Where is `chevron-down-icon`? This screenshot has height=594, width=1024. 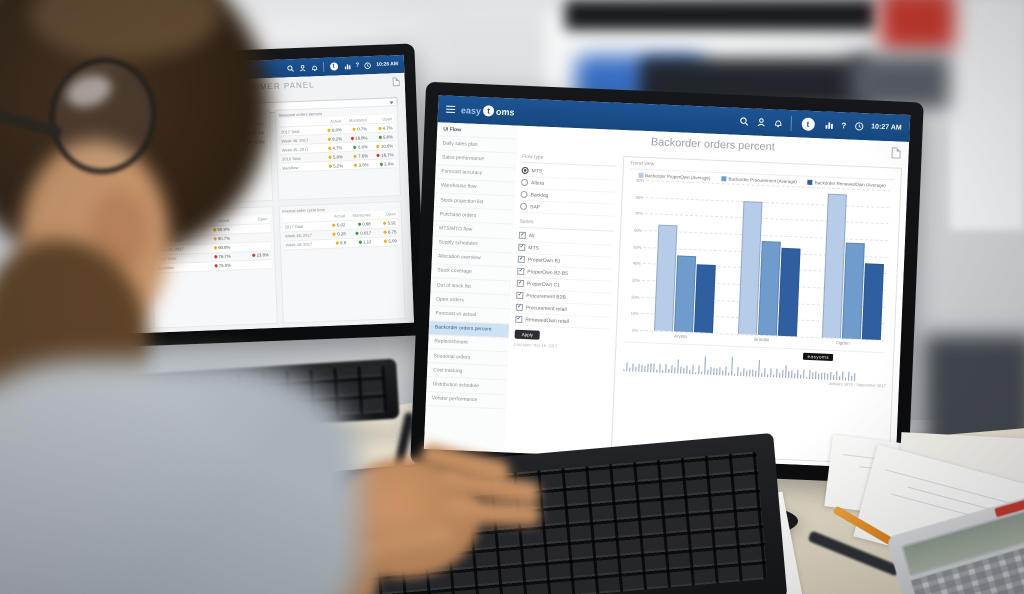 chevron-down-icon is located at coordinates (391, 102).